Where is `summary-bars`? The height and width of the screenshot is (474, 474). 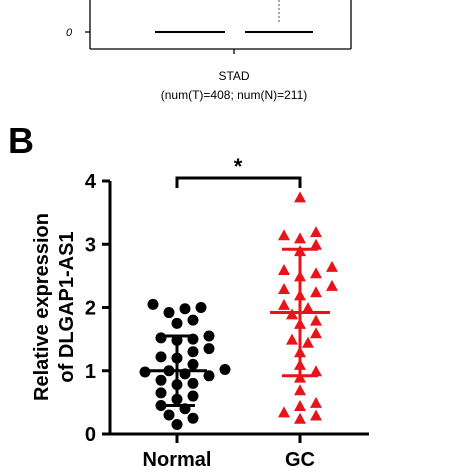
summary-bars is located at coordinates (238, 327).